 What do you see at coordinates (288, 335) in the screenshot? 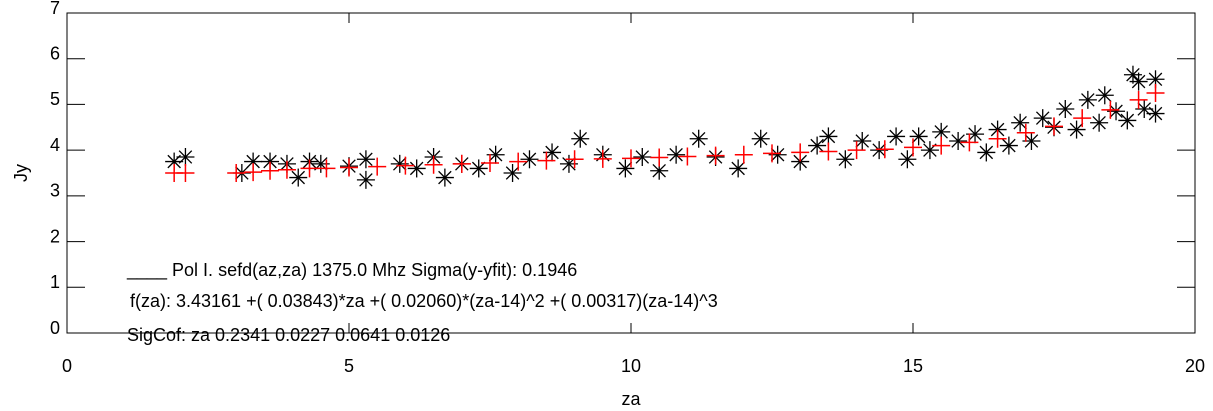
I see `annotation: SigCof: za 0.2341 0.0227 0.0641 0.0126` at bounding box center [288, 335].